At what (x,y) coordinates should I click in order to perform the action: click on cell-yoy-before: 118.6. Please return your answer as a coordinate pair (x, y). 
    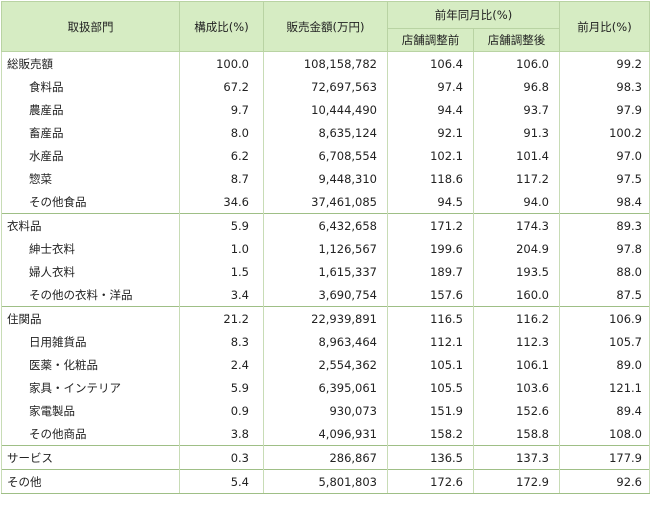
    Looking at the image, I should click on (430, 178).